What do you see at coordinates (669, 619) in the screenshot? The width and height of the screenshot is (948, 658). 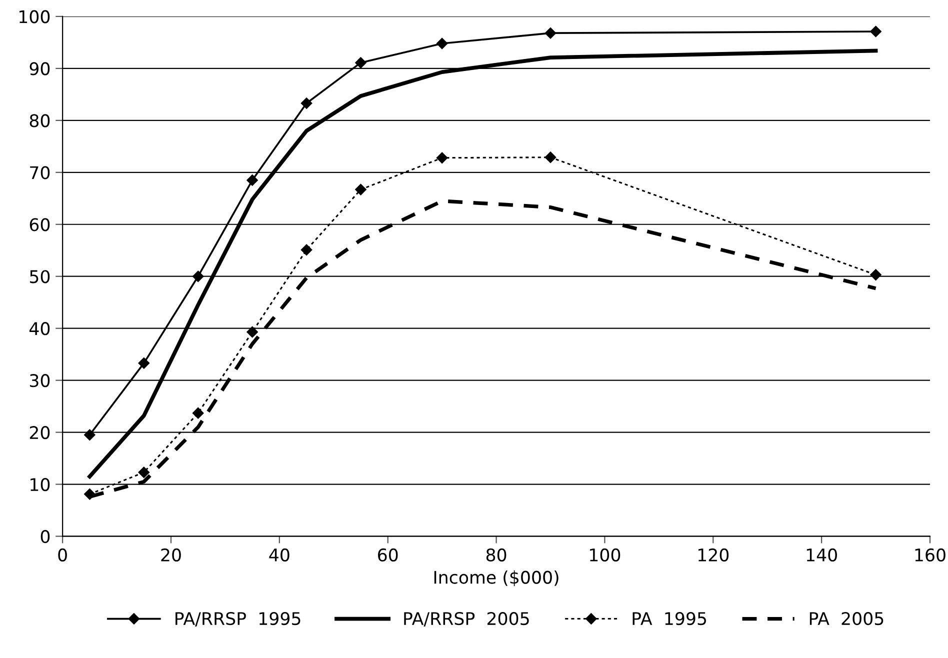 I see `legend-label: PA 1995` at bounding box center [669, 619].